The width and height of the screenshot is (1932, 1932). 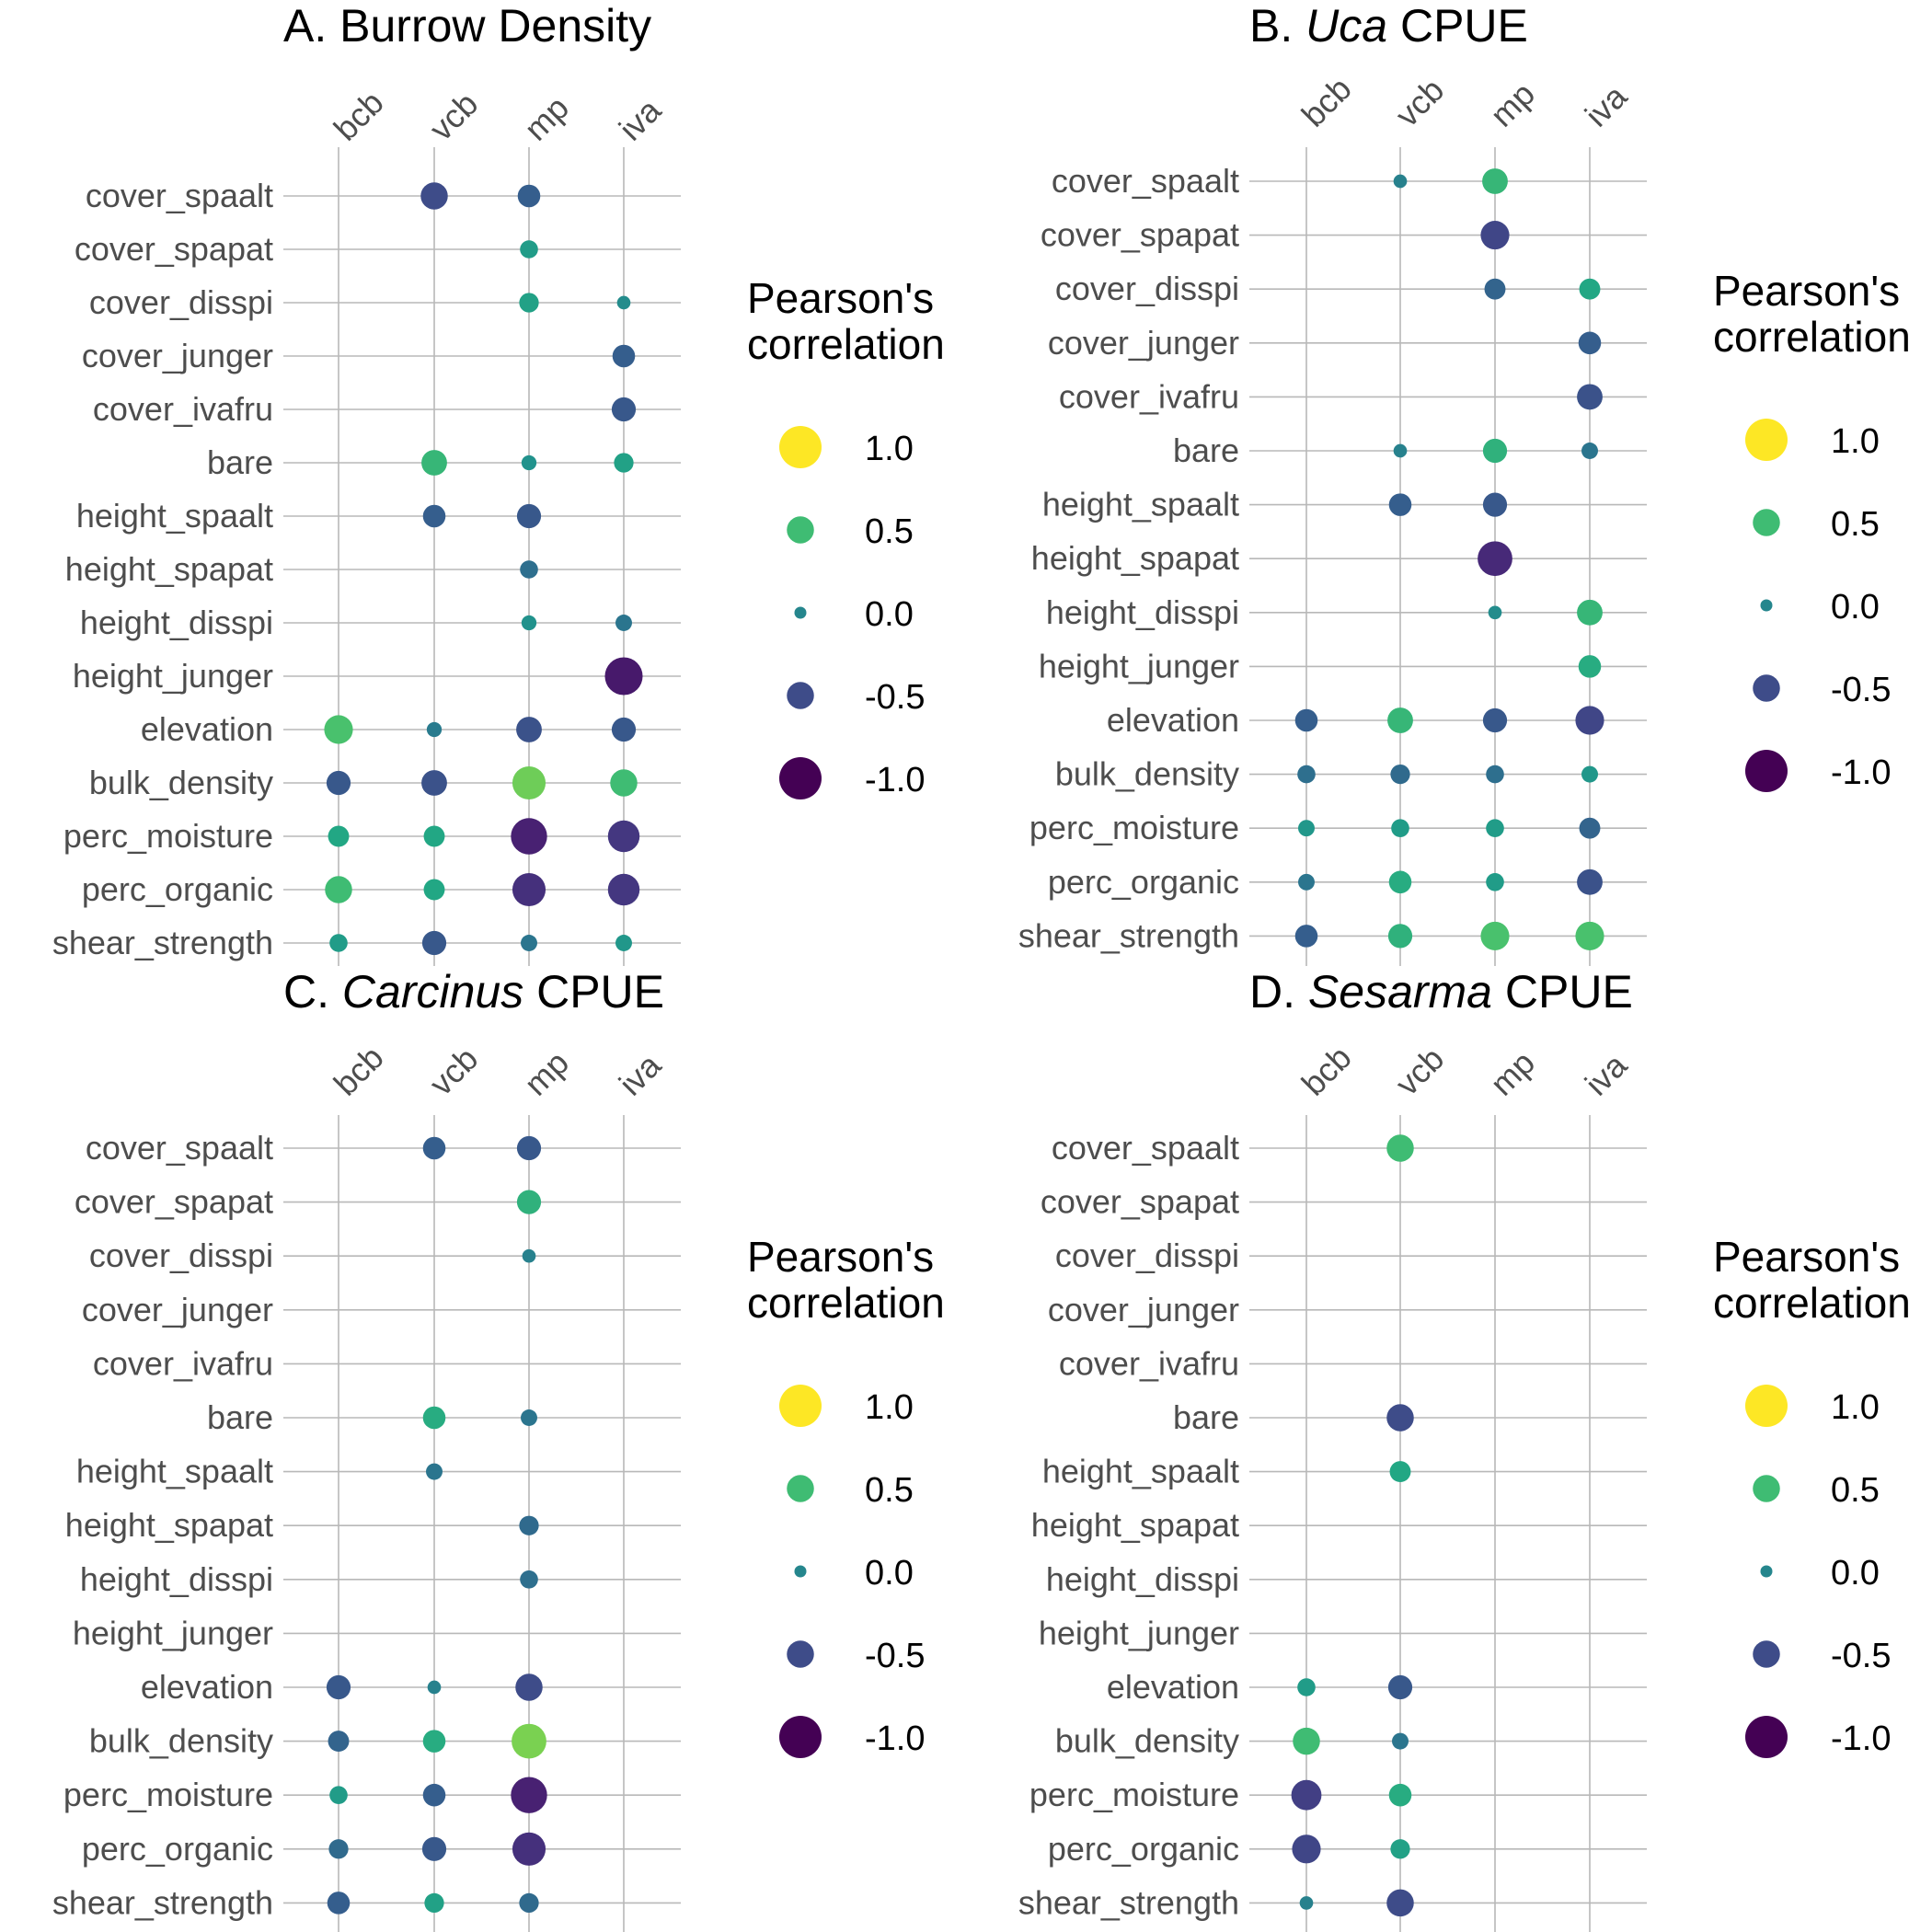 What do you see at coordinates (889, 614) in the screenshot?
I see `legend-label: 0.0` at bounding box center [889, 614].